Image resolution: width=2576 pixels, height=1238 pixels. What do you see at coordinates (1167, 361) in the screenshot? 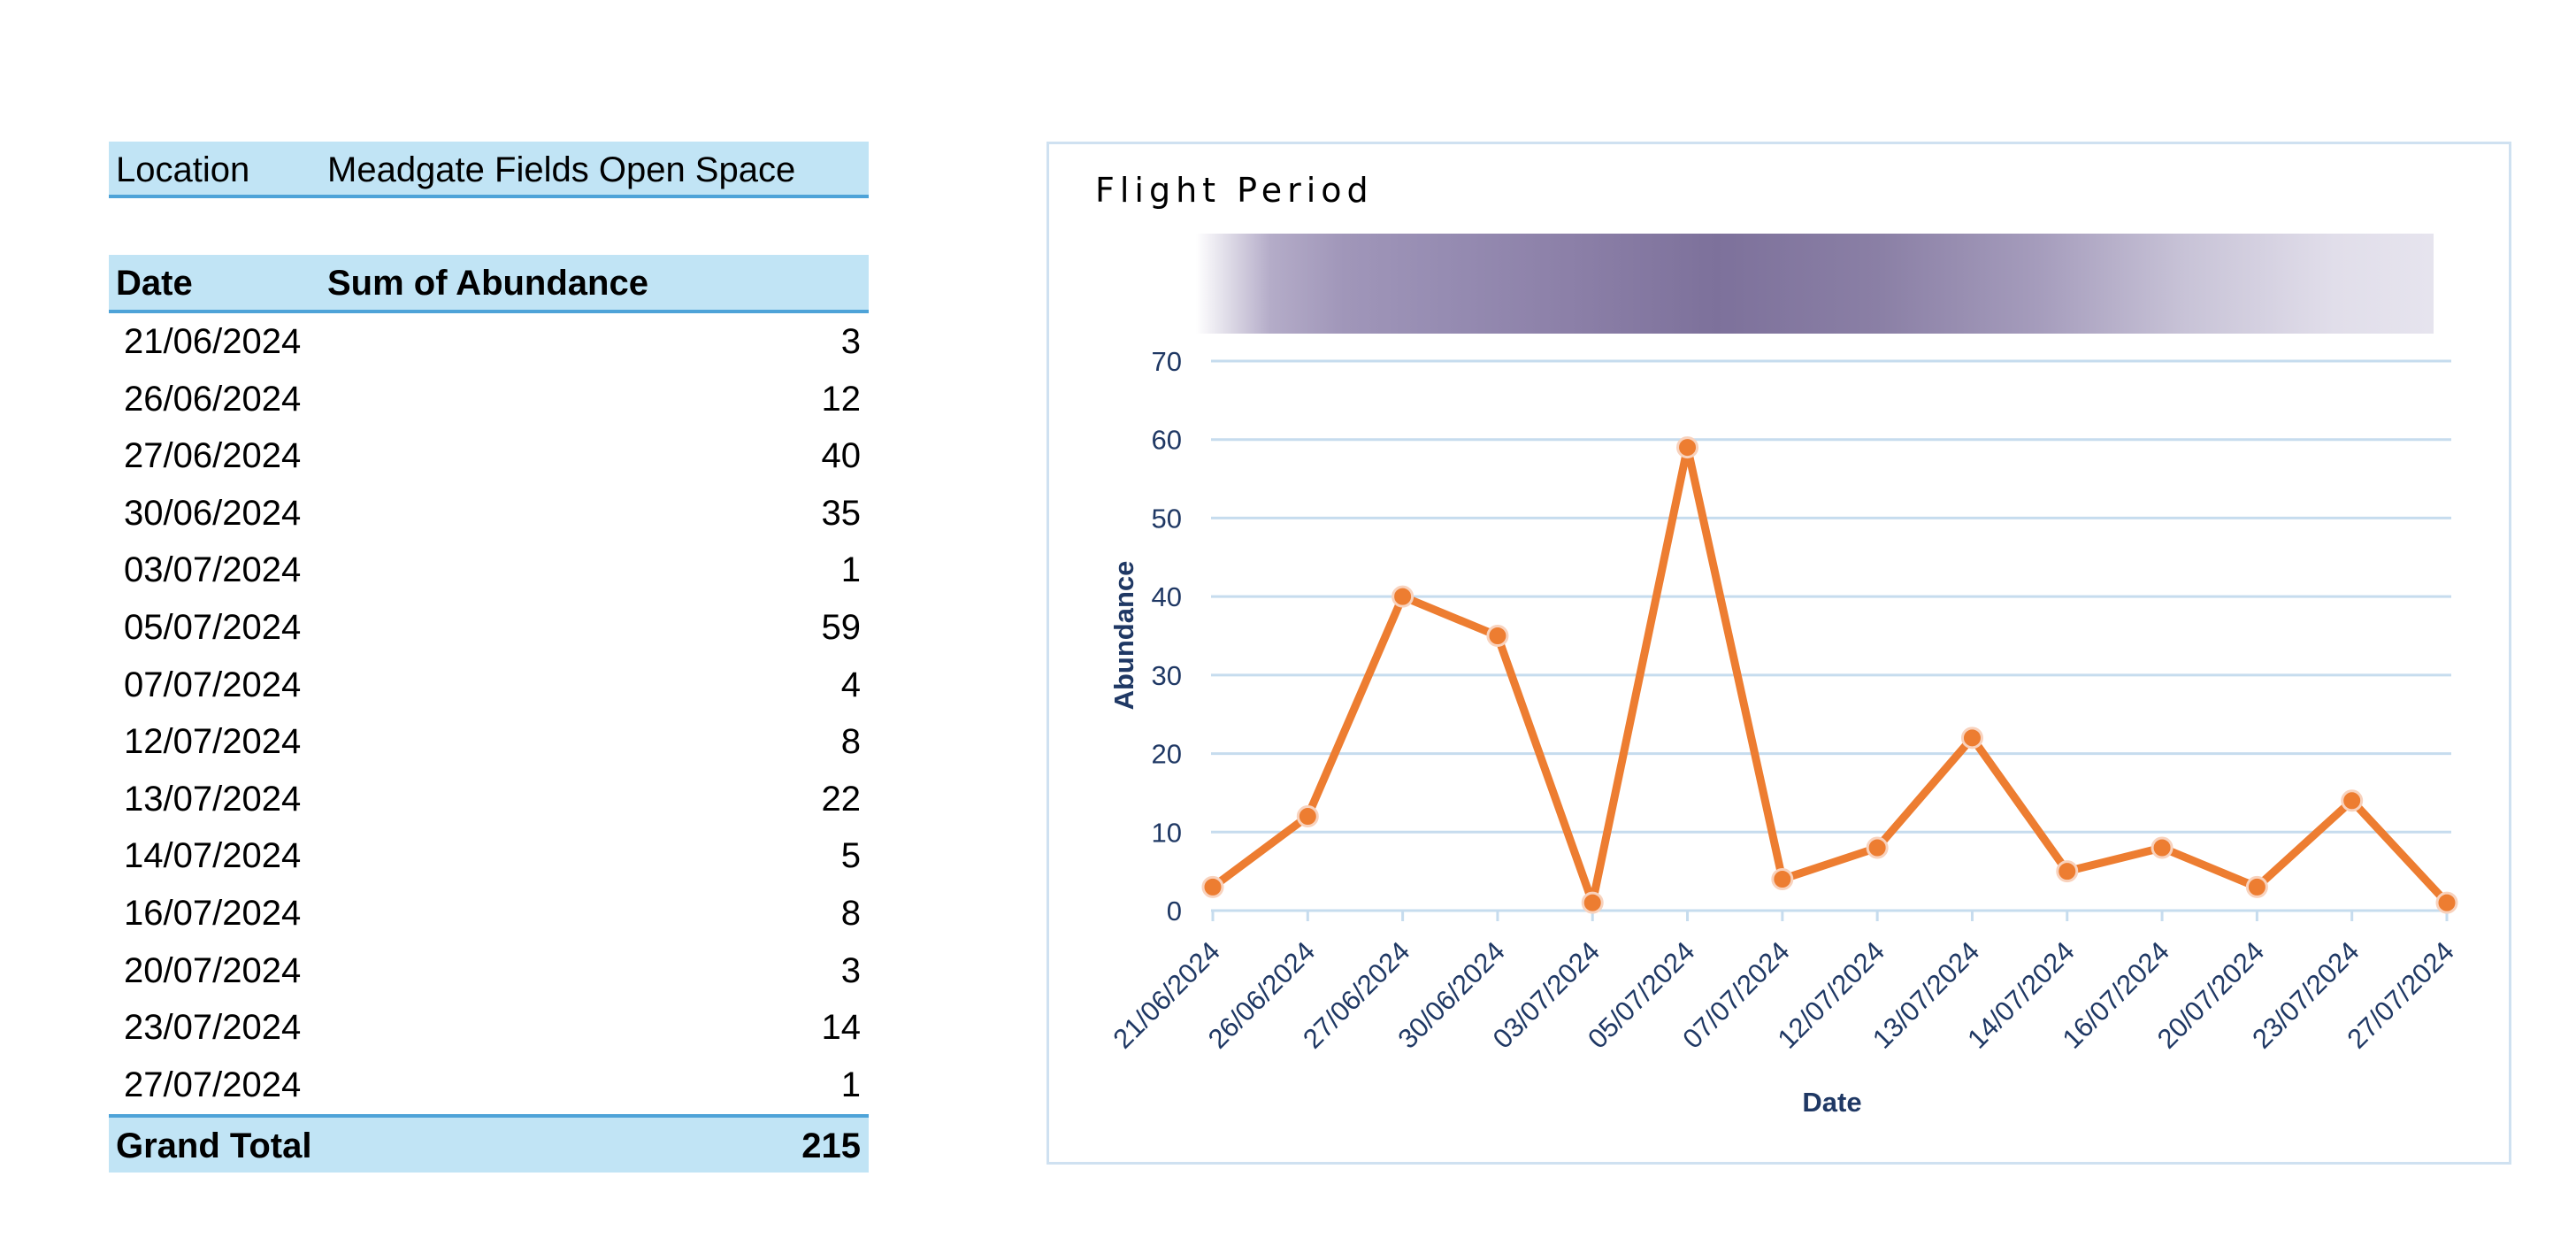
I see `y-tick-label: 70` at bounding box center [1167, 361].